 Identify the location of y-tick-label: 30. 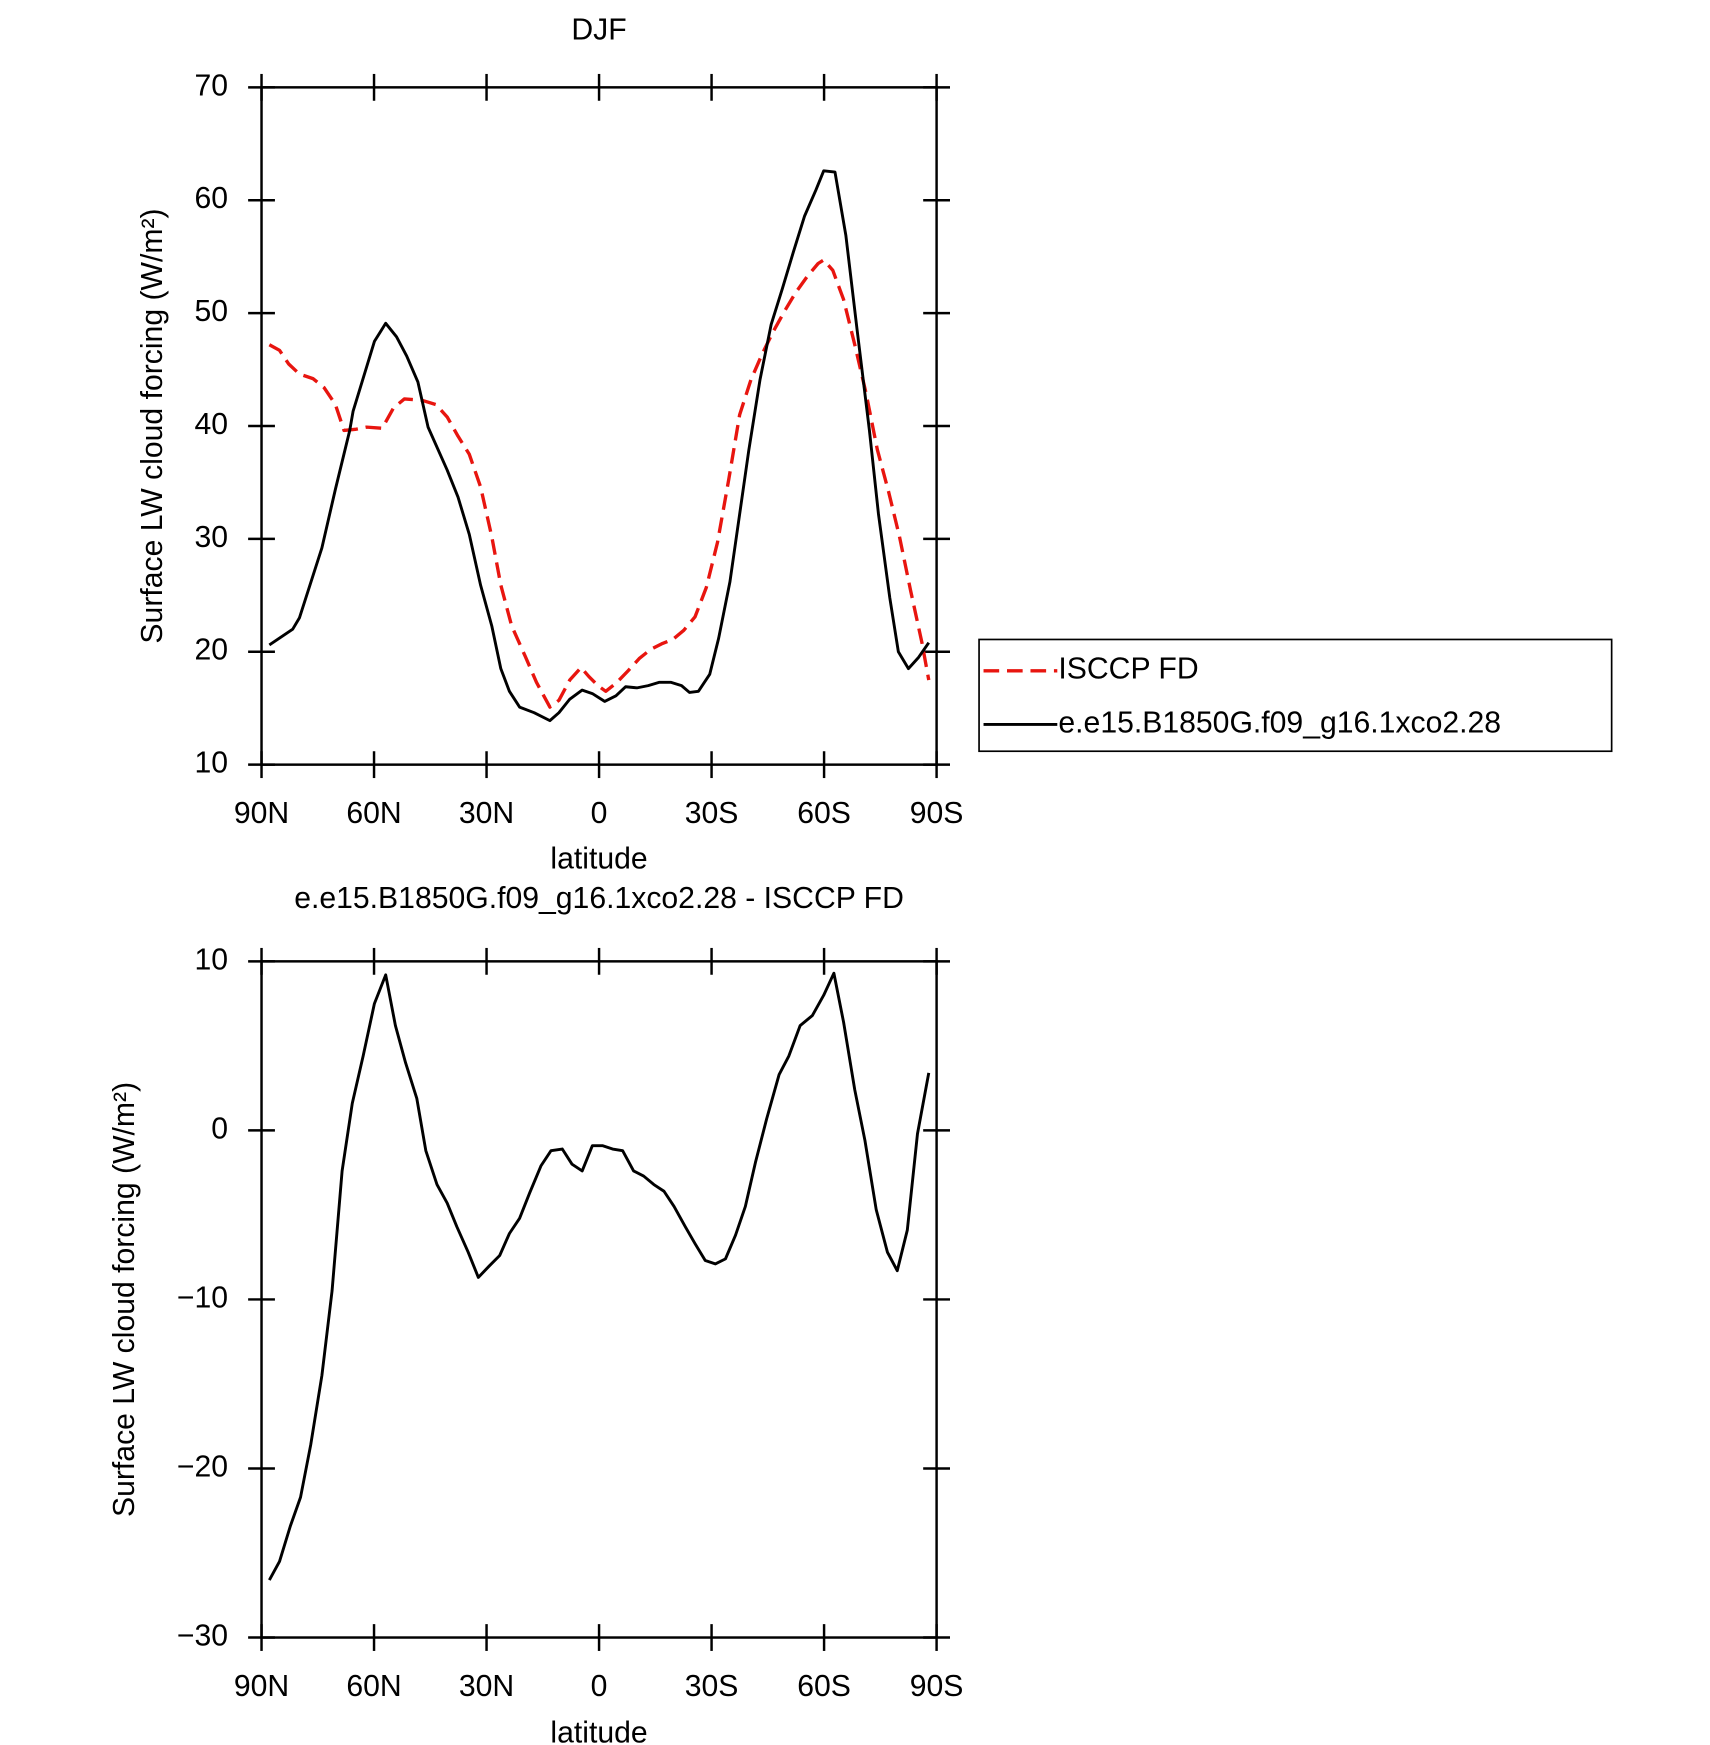
(211, 537).